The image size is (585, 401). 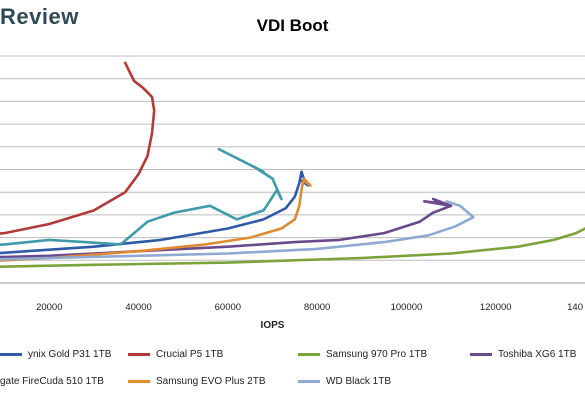 I want to click on legend-label: Samsung 970 Pro 1TB, so click(x=377, y=354).